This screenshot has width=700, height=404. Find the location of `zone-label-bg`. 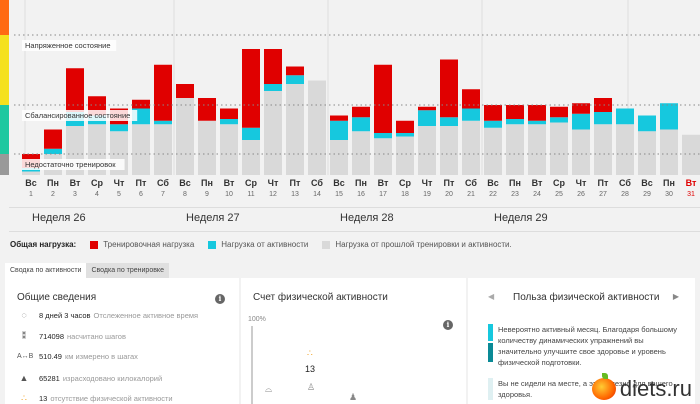

zone-label-bg is located at coordinates (73, 164).